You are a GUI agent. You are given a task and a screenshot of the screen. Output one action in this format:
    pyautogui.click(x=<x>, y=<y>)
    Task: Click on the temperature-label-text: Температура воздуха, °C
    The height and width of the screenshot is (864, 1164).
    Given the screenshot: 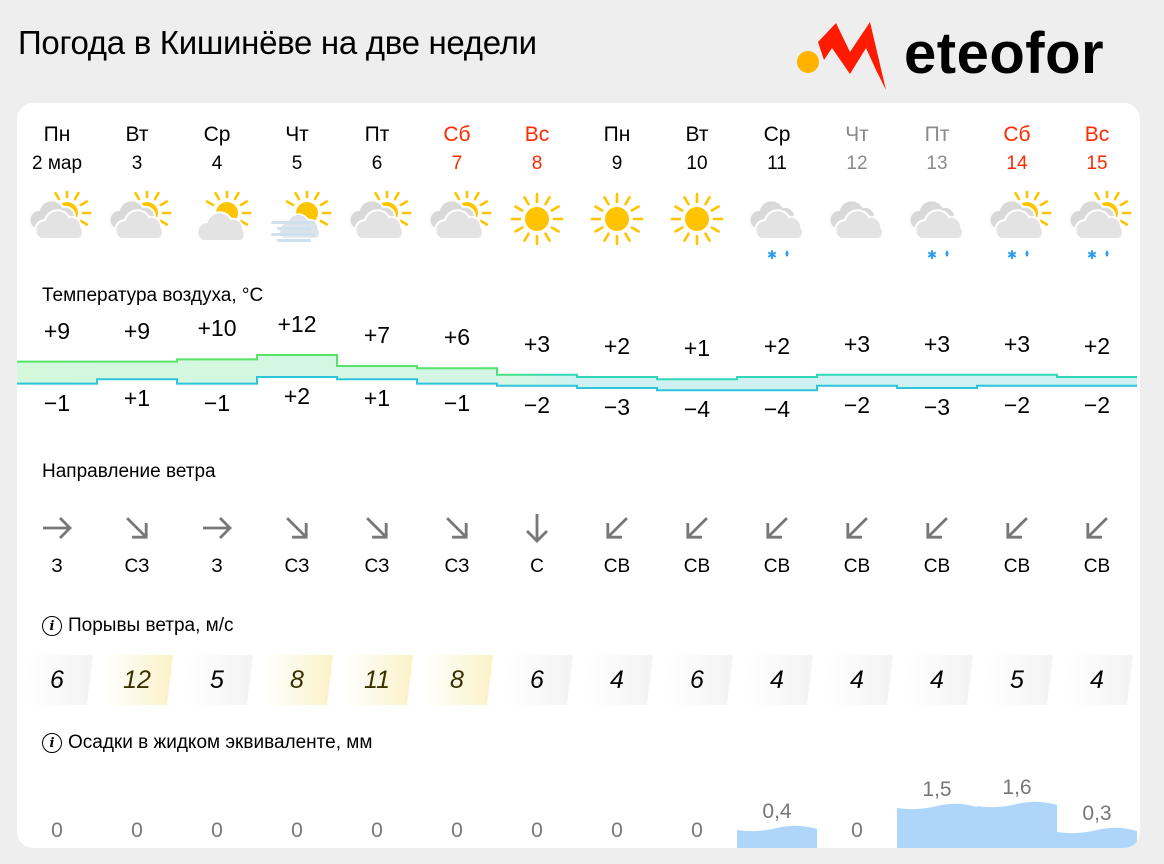 What is the action you would take?
    pyautogui.click(x=153, y=295)
    